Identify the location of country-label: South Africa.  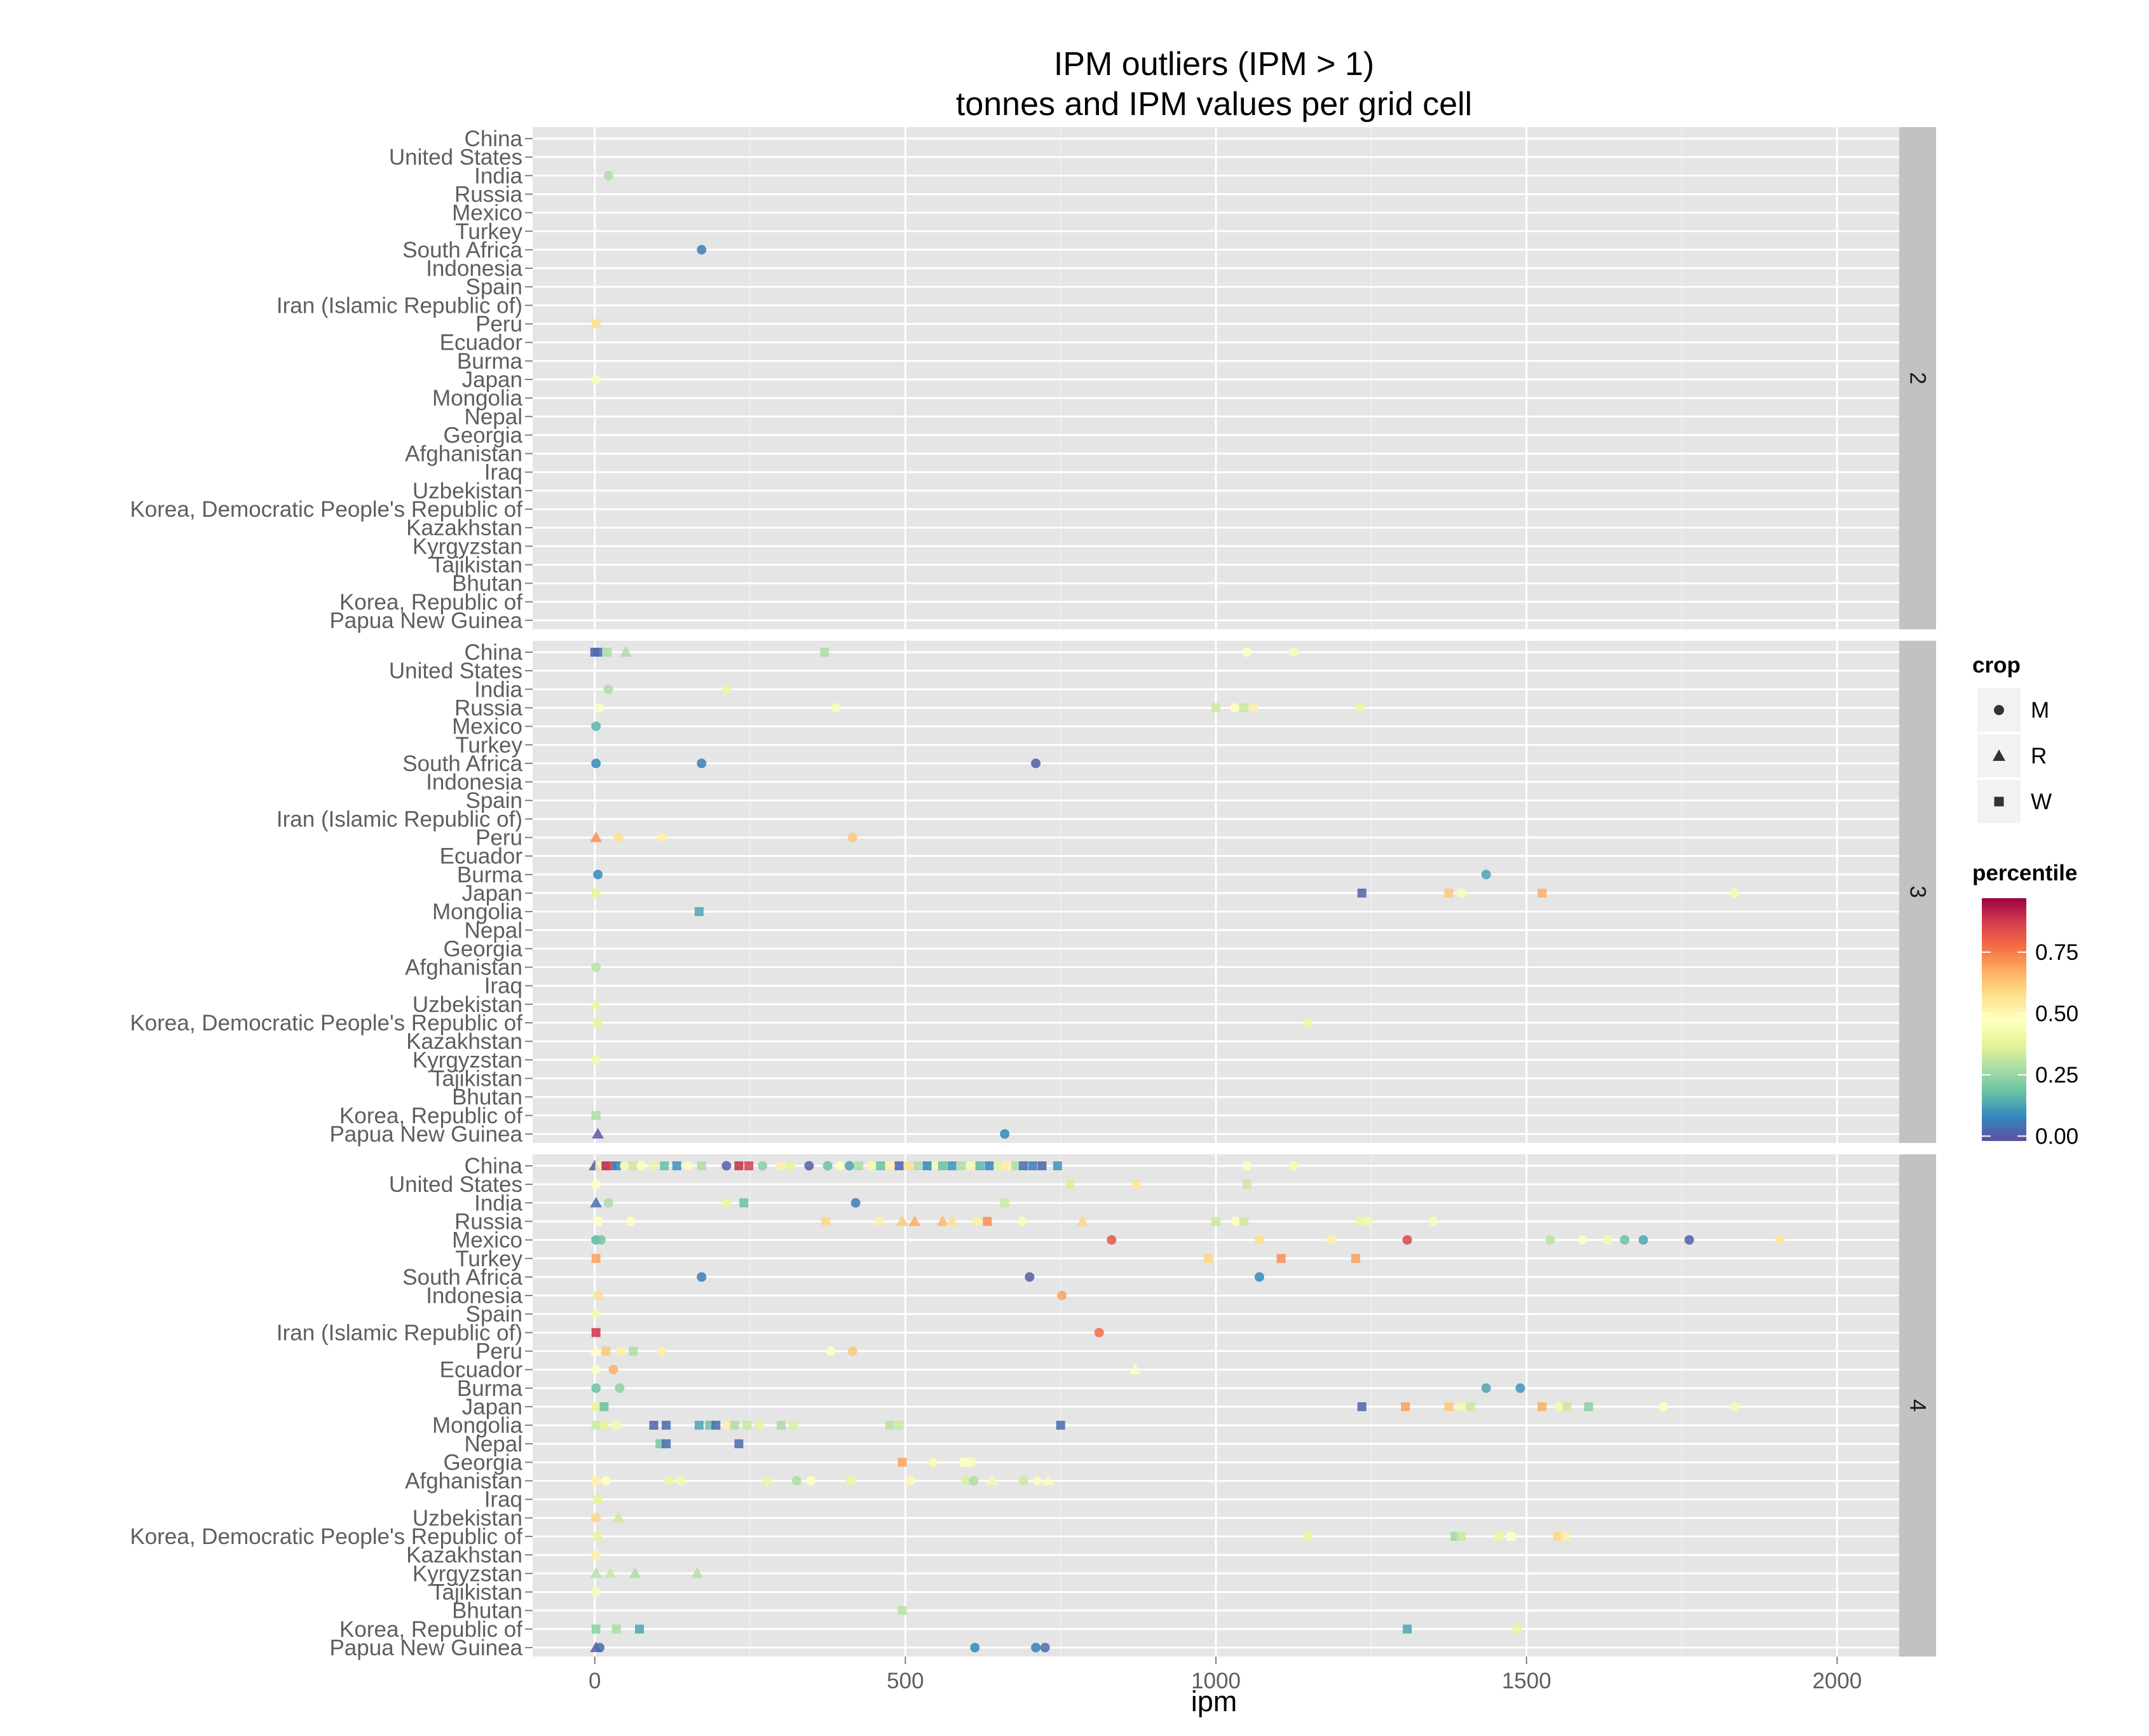
(462, 763).